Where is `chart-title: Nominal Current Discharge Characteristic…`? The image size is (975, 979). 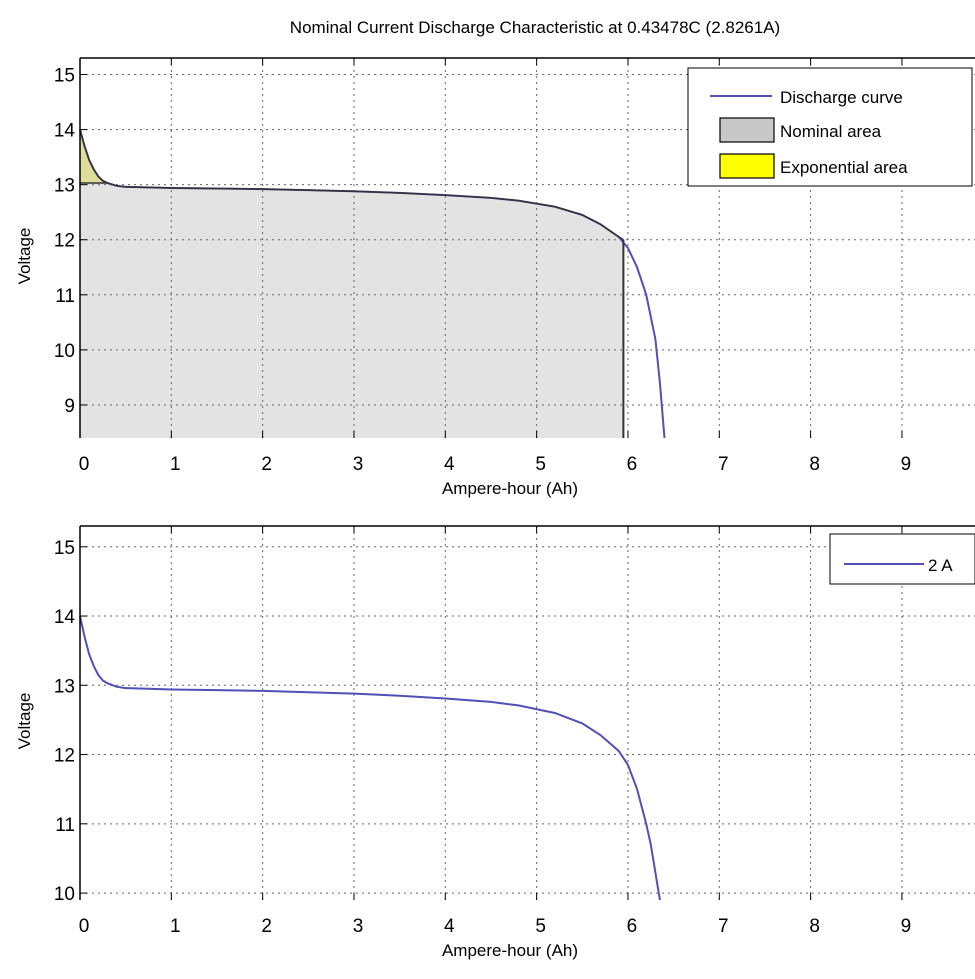 chart-title: Nominal Current Discharge Characteristic… is located at coordinates (535, 27).